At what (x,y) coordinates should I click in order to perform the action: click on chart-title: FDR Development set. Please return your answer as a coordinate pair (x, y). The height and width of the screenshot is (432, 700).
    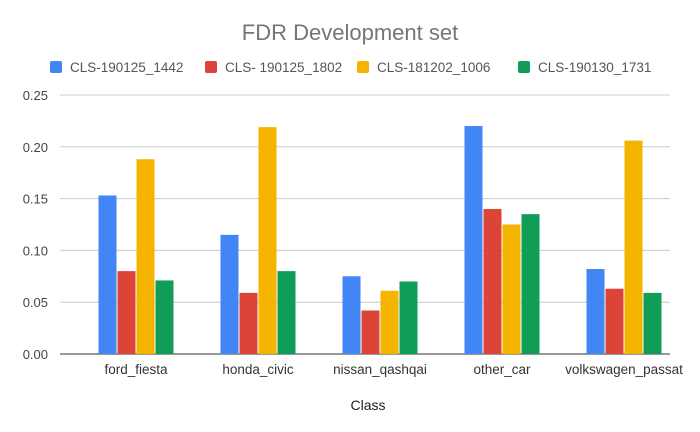
    Looking at the image, I should click on (350, 32).